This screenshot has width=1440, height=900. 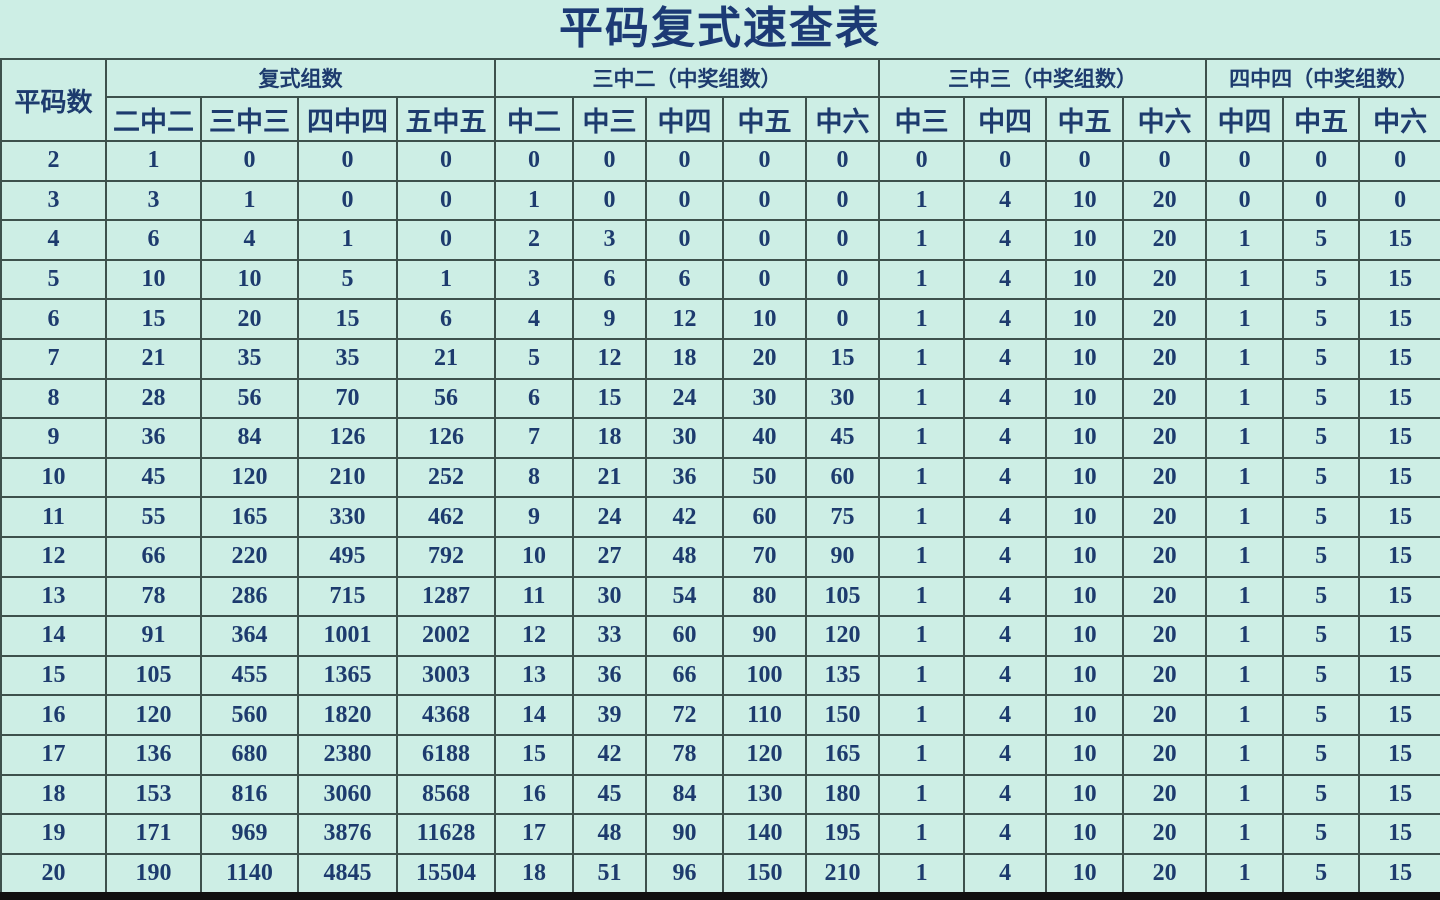 I want to click on cell: 171, so click(x=153, y=834).